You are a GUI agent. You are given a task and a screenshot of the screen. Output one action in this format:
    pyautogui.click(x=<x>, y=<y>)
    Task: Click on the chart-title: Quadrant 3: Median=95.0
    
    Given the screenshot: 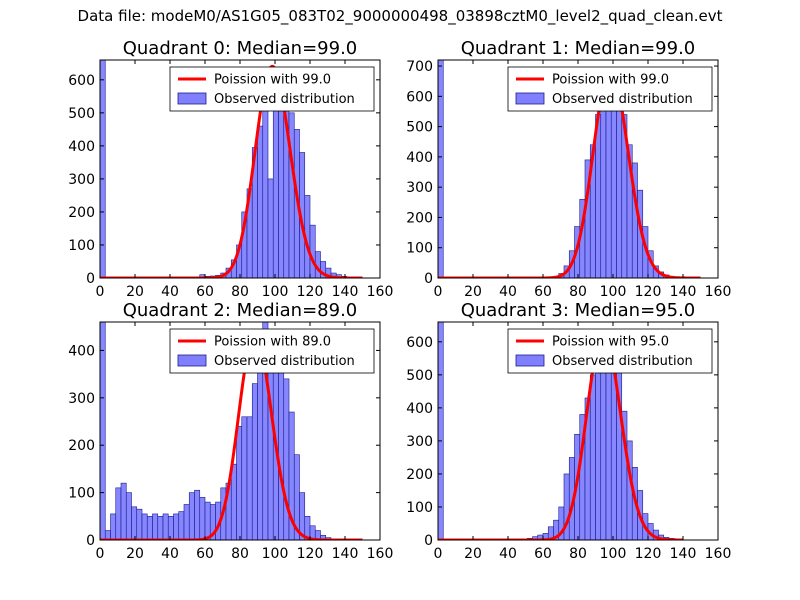 What is the action you would take?
    pyautogui.click(x=578, y=310)
    